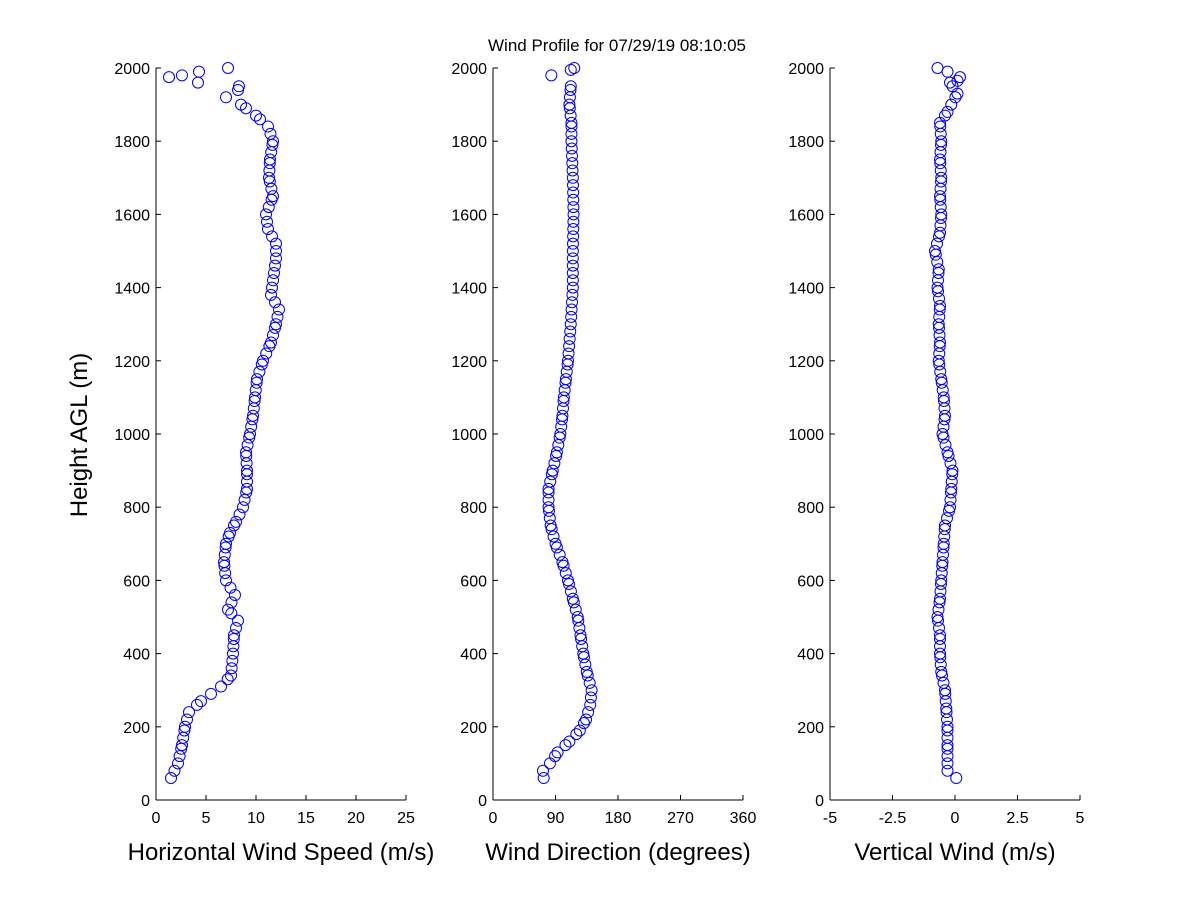  I want to click on x-axis-label: Horizontal Wind Speed (m/s), so click(281, 852).